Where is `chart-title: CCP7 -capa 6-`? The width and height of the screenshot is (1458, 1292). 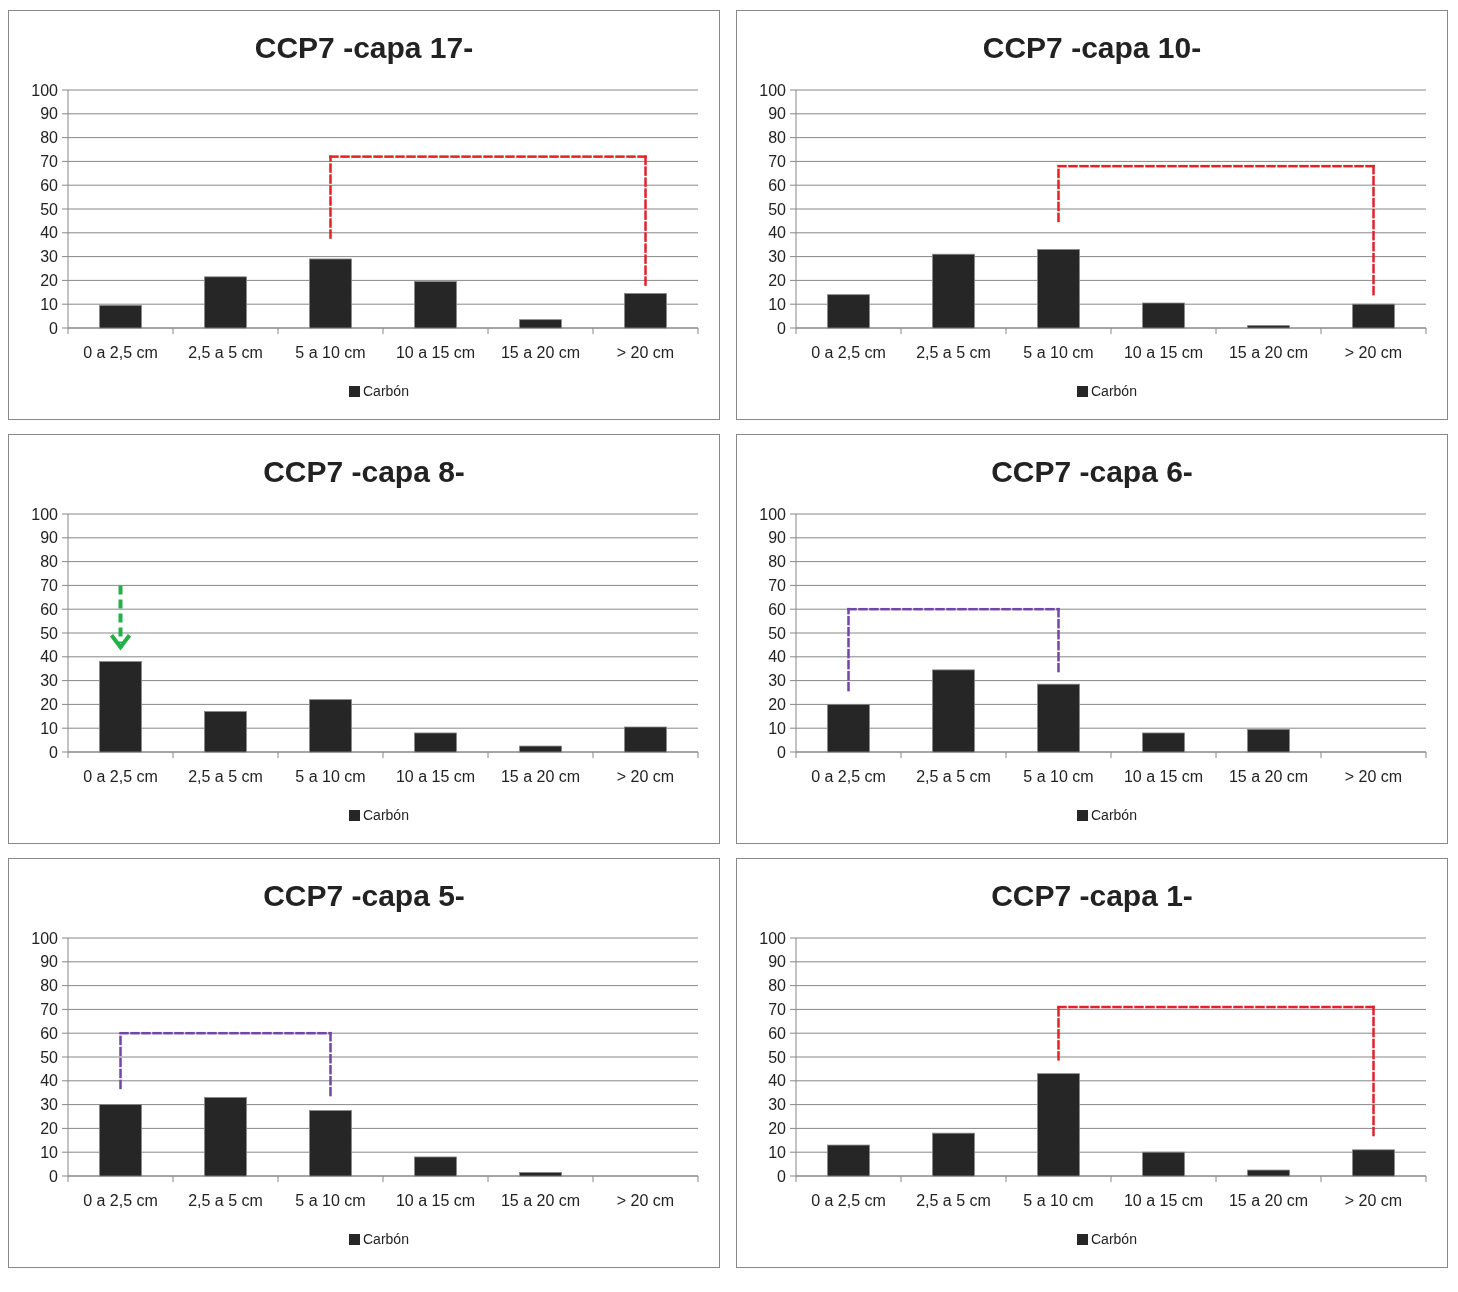 chart-title: CCP7 -capa 6- is located at coordinates (1092, 471).